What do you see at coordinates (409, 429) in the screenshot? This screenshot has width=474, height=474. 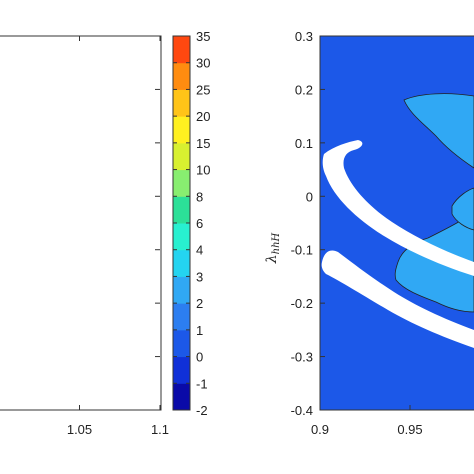 I see `right-x-tick-label: 0.95` at bounding box center [409, 429].